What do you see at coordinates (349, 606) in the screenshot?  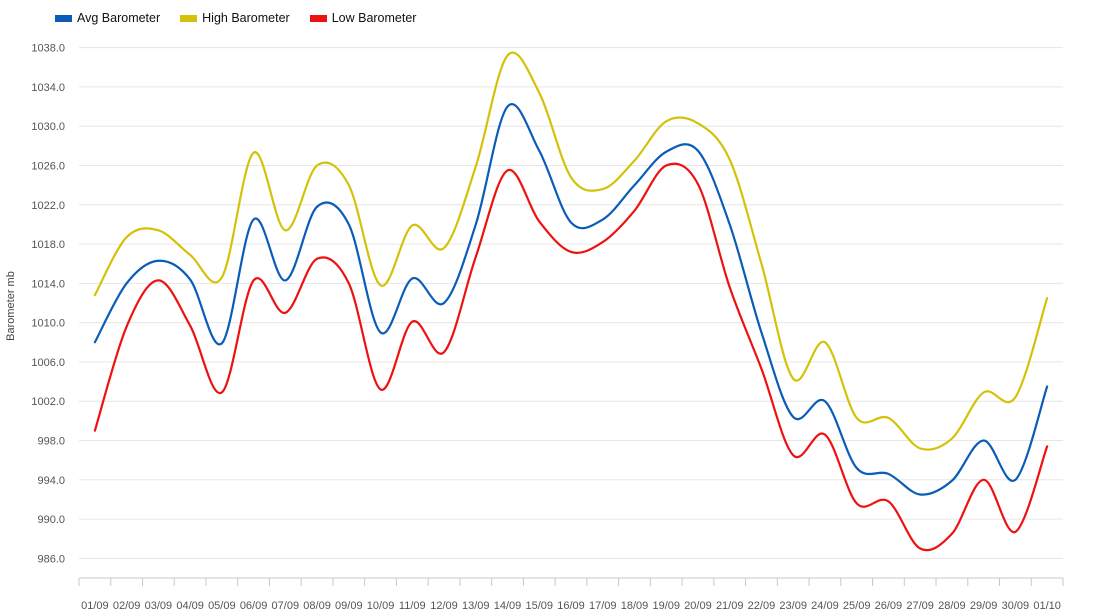 I see `x-tick-label: 09/09` at bounding box center [349, 606].